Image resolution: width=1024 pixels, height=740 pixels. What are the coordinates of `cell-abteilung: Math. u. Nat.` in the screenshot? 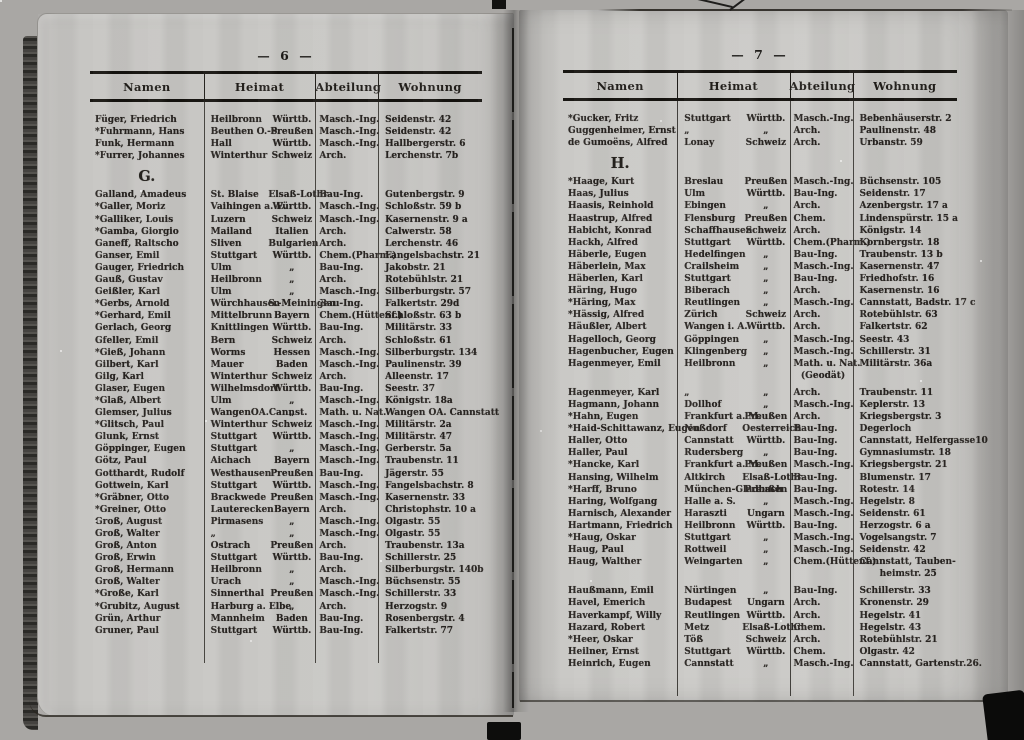 It's located at (353, 413).